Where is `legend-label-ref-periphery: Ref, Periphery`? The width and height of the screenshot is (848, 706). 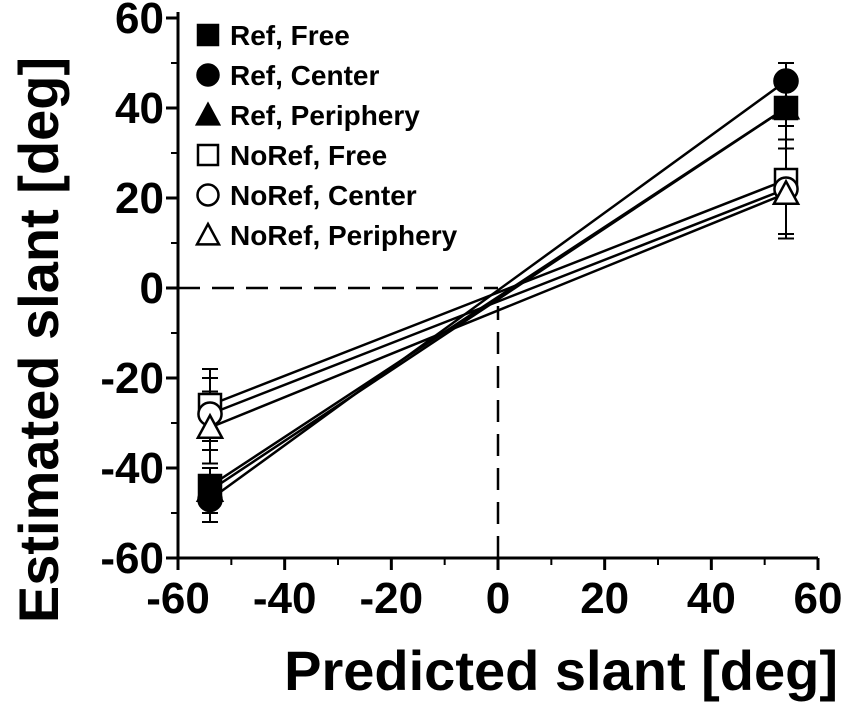
legend-label-ref-periphery: Ref, Periphery is located at coordinates (325, 115).